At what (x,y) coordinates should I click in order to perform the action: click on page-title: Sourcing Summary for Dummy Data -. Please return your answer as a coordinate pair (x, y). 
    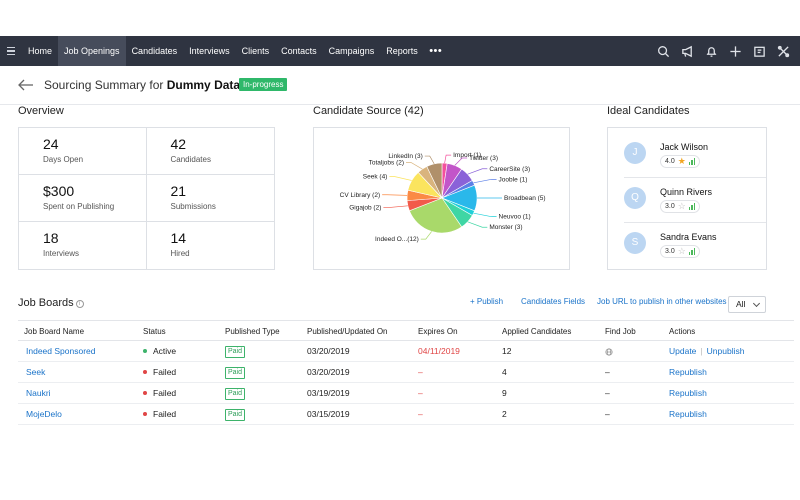
    Looking at the image, I should click on (145, 85).